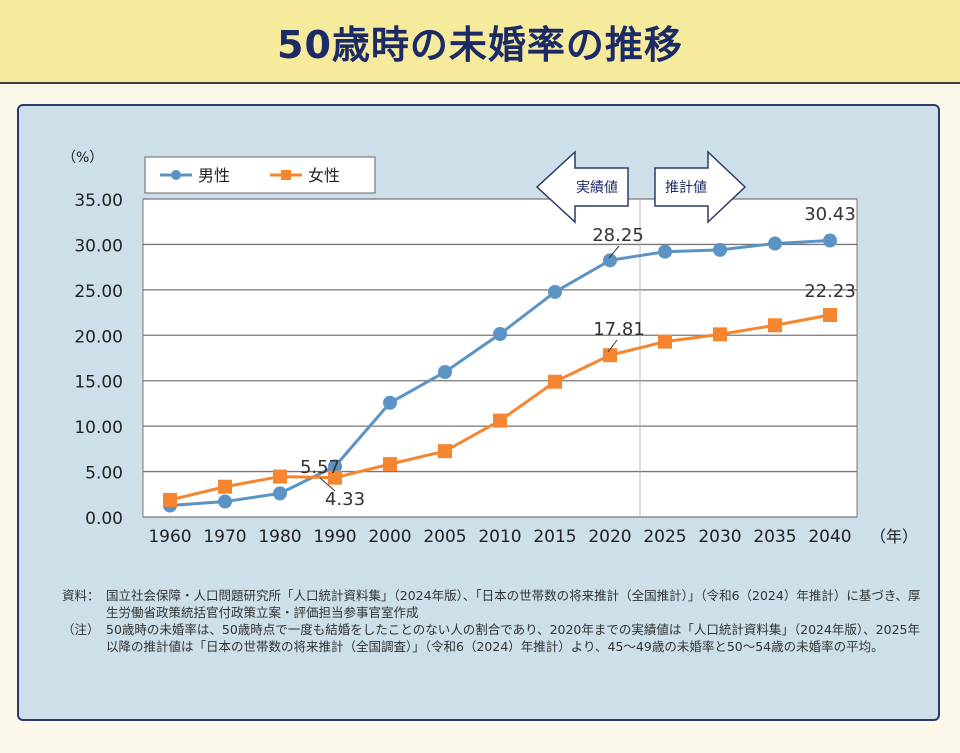  What do you see at coordinates (98, 428) in the screenshot?
I see `y-tick-label: 10.00` at bounding box center [98, 428].